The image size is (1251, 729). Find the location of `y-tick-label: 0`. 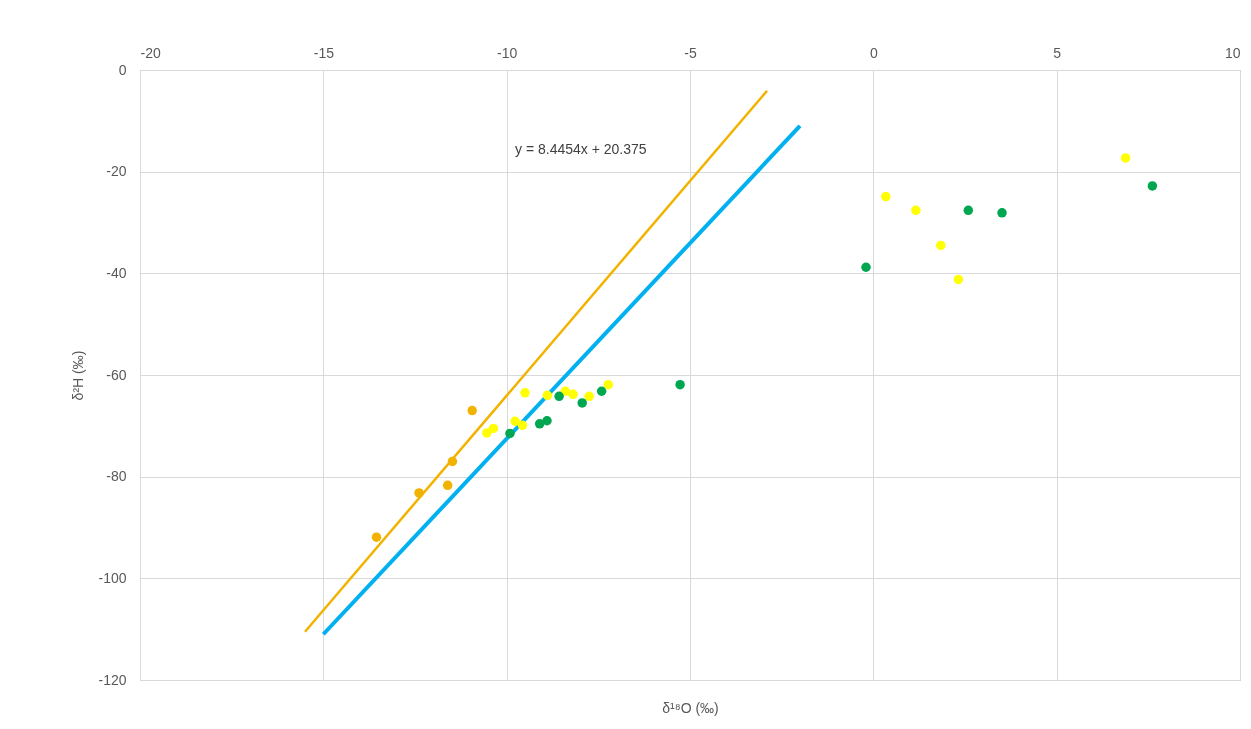

y-tick-label: 0 is located at coordinates (122, 69).